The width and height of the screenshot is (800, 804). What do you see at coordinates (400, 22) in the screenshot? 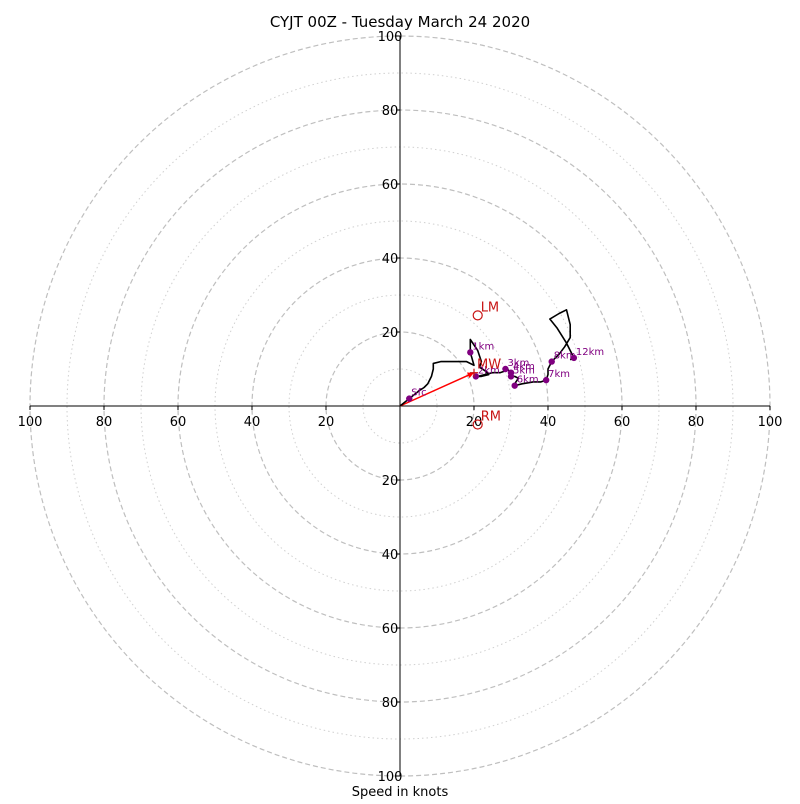
I see `chart-title: CYJT 00Z - Tuesday March 24 2020` at bounding box center [400, 22].